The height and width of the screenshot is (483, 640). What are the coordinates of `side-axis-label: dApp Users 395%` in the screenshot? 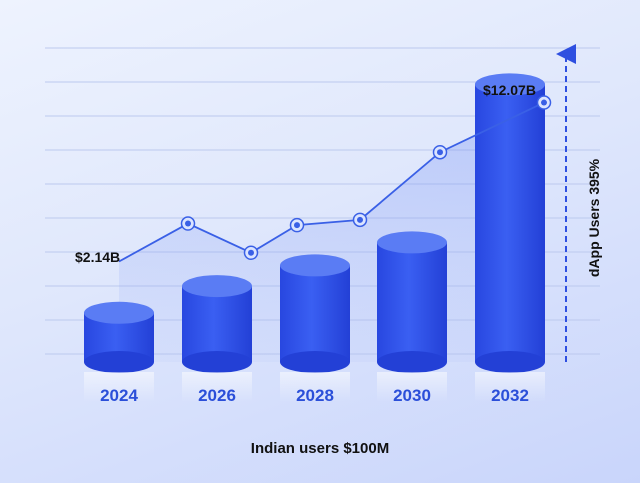 It's located at (594, 217).